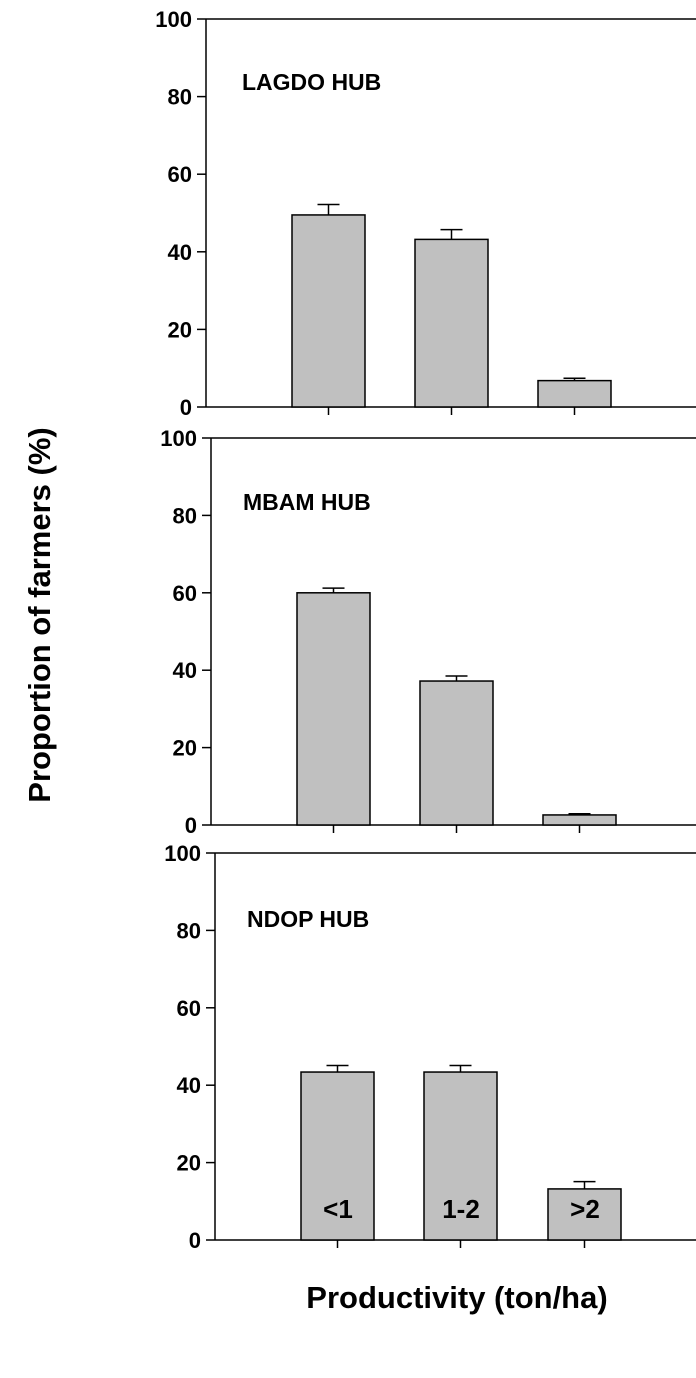 The image size is (696, 1378). Describe the element at coordinates (39, 614) in the screenshot. I see `y-axis-title: Proportion of farmers (%)` at that location.